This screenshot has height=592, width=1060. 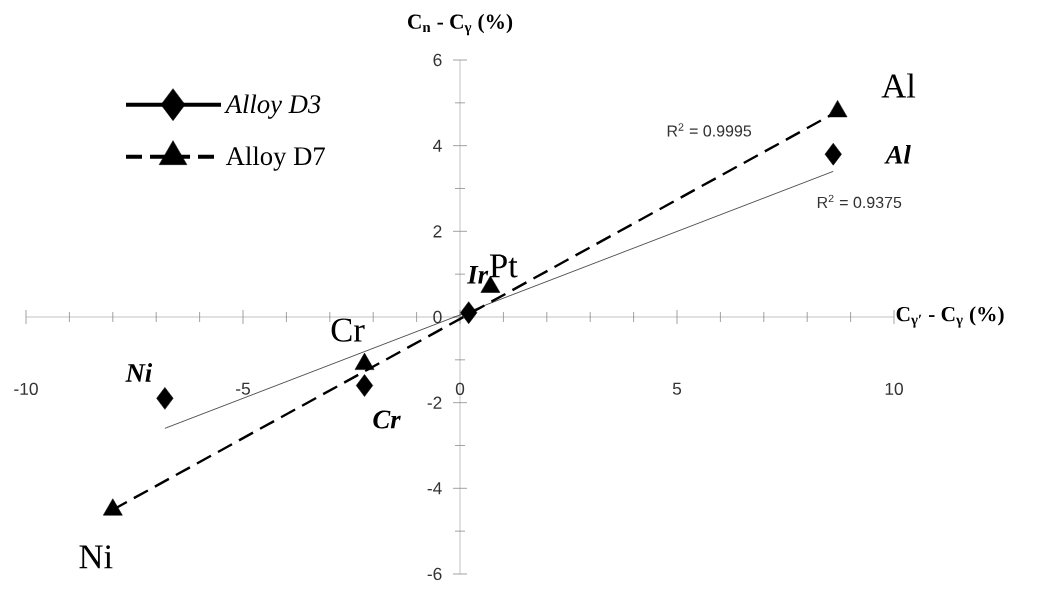 What do you see at coordinates (434, 488) in the screenshot?
I see `y-tick-label: -4` at bounding box center [434, 488].